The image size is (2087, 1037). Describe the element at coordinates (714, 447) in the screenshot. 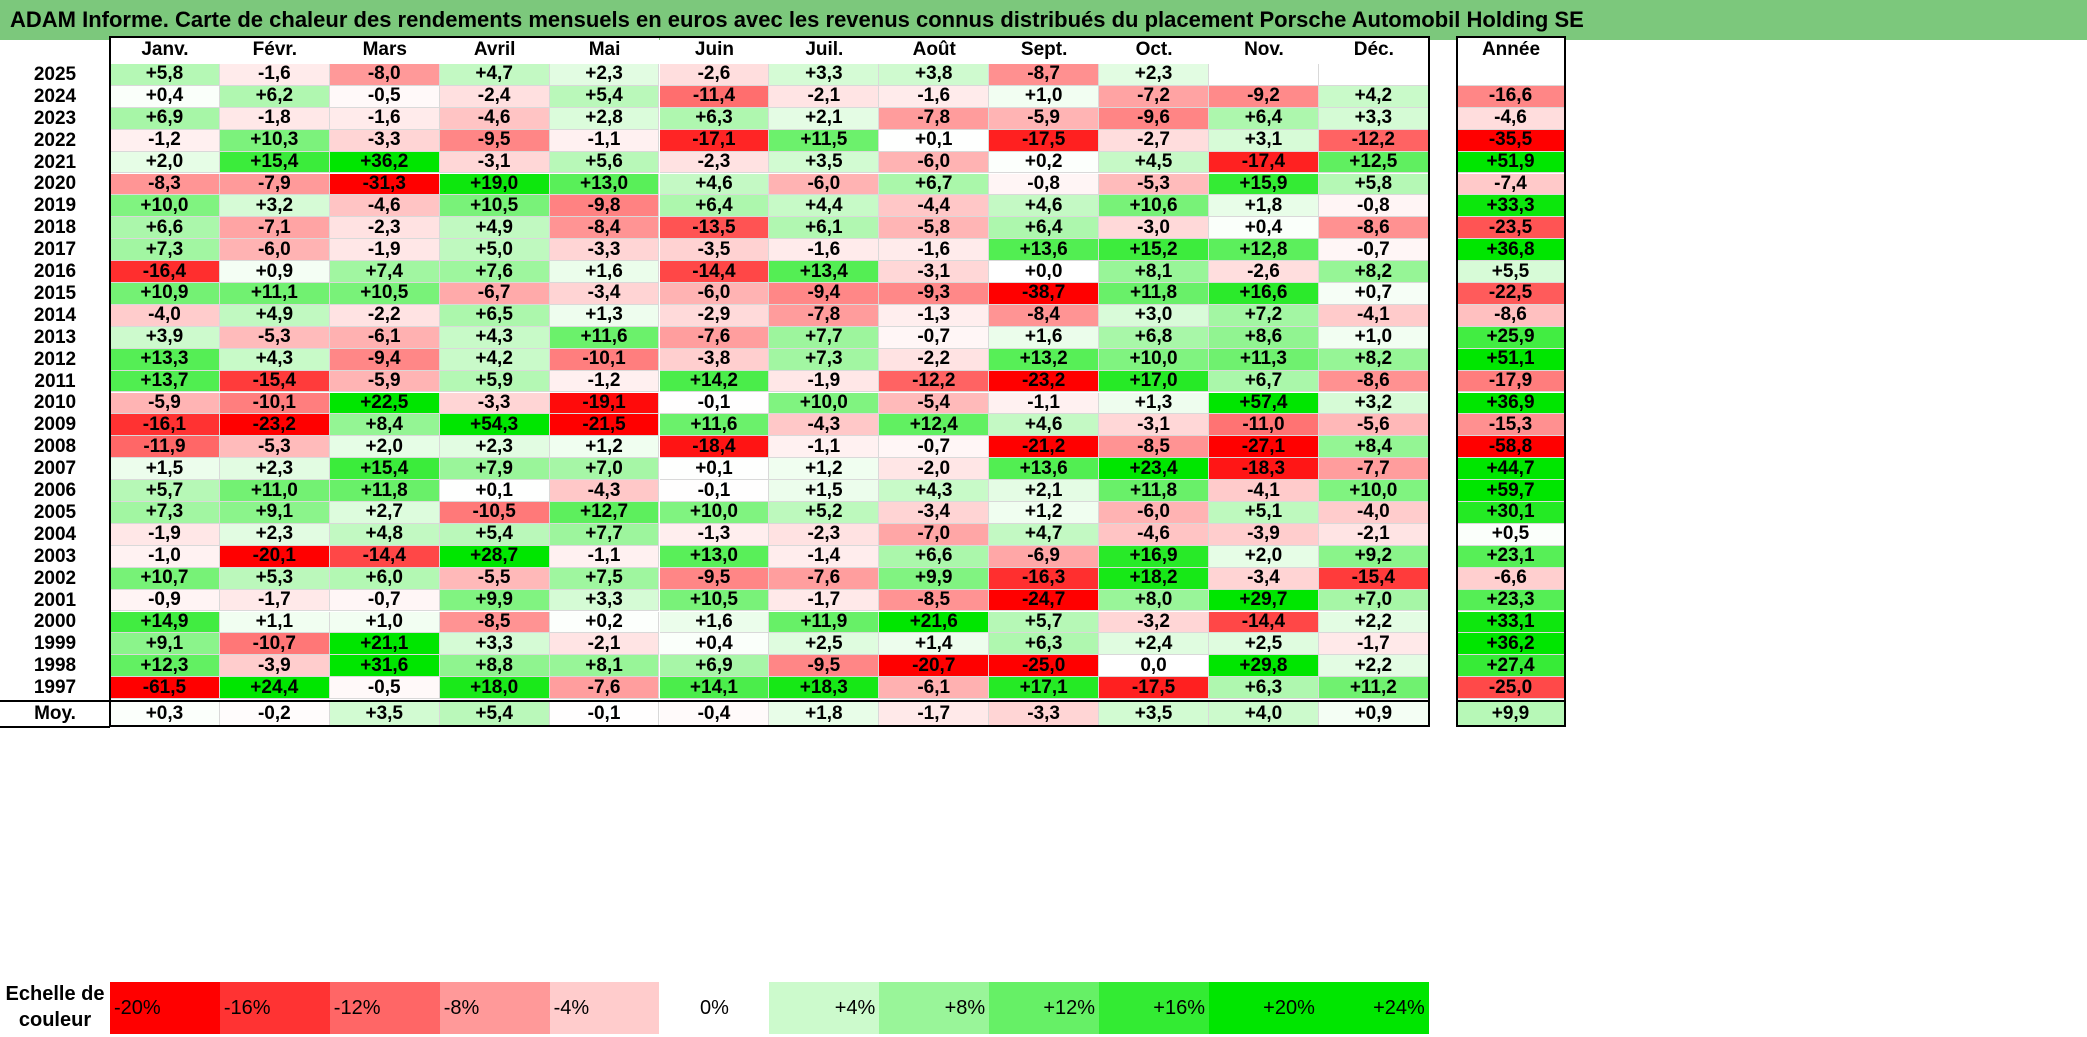

I see `heatmap-cell: -18,4` at that location.